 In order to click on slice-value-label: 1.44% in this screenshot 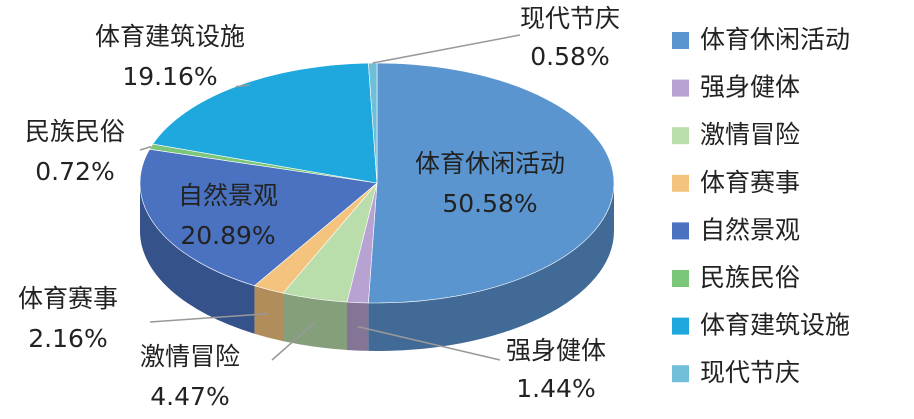, I will do `click(555, 388)`.